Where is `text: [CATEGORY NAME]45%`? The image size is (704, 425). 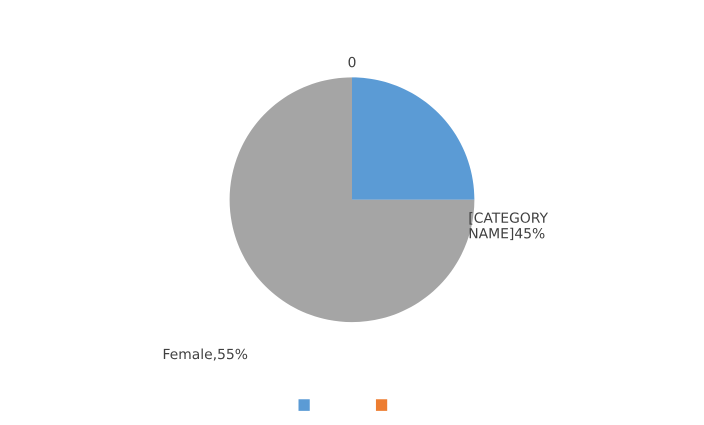
text: [CATEGORY NAME]45% is located at coordinates (508, 226).